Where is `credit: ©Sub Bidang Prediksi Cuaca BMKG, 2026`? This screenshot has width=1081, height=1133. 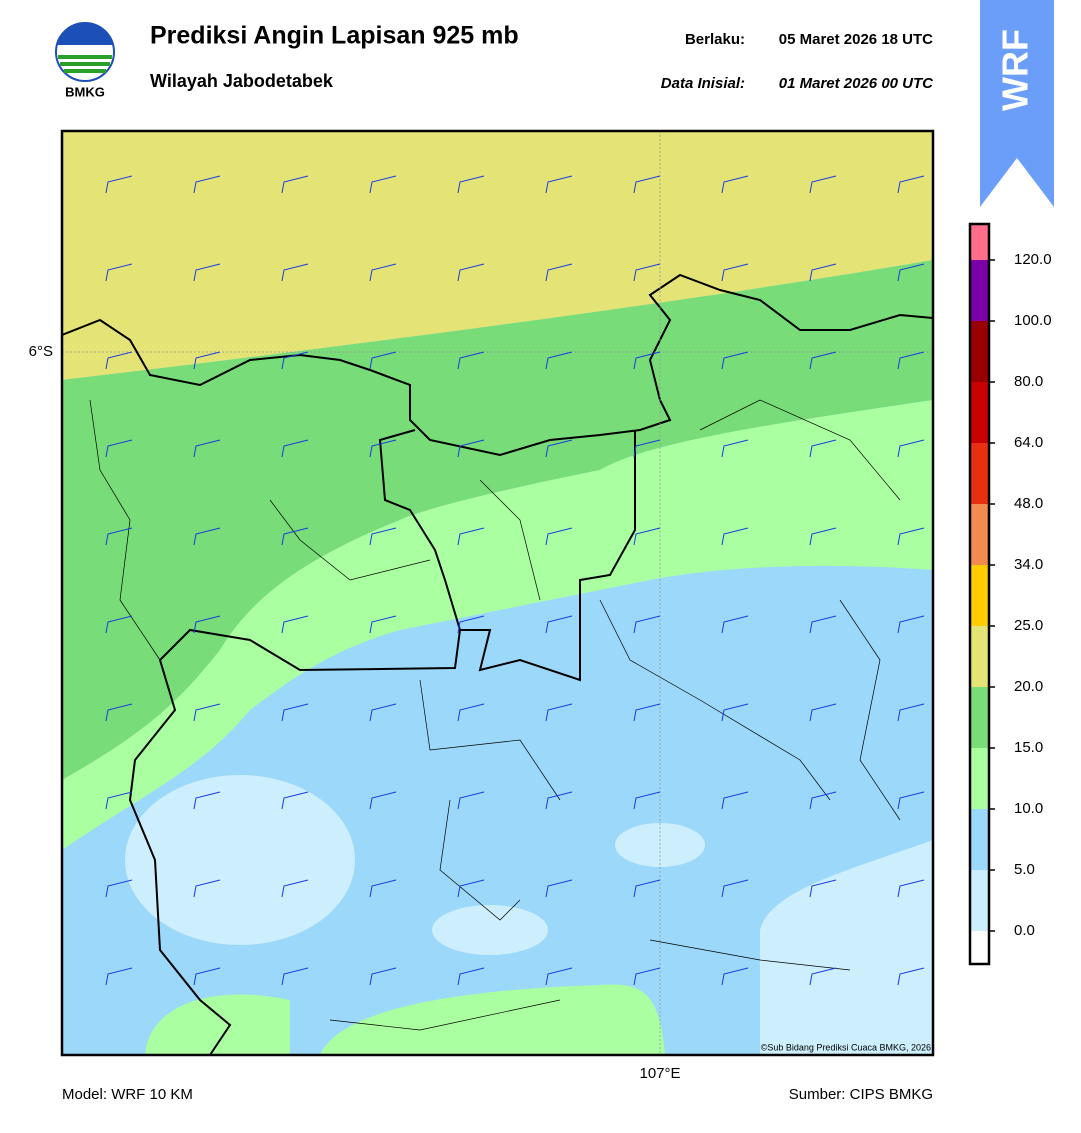 credit: ©Sub Bidang Prediksi Cuaca BMKG, 2026 is located at coordinates (846, 1047).